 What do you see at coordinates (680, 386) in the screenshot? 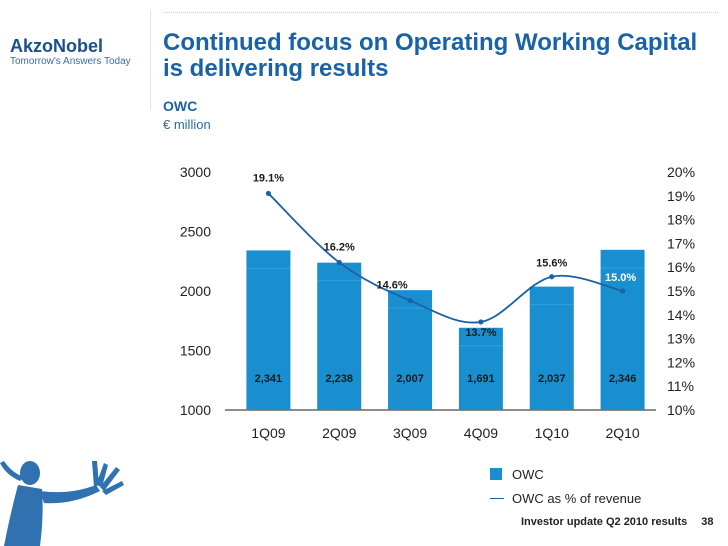
I see `y-right-tick-label: 11%` at bounding box center [680, 386].